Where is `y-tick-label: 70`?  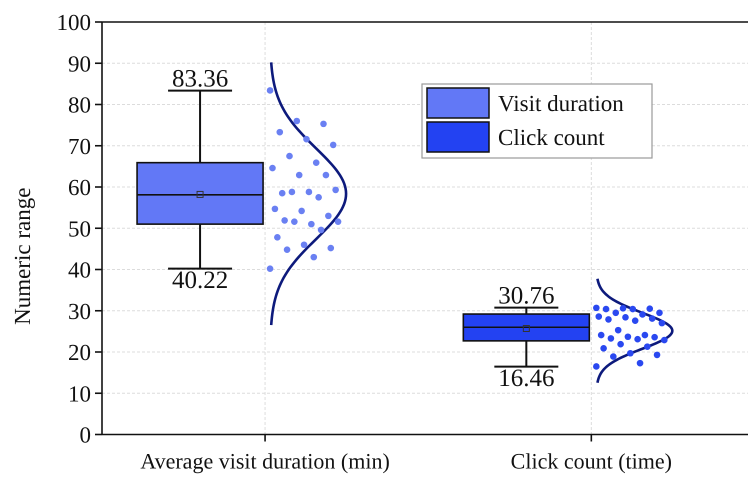
y-tick-label: 70 is located at coordinates (79, 146).